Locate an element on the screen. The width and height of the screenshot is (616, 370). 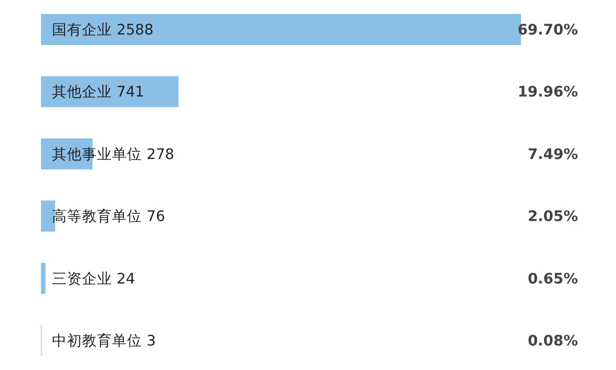
y-tick-label: 高等教育单位 76 is located at coordinates (109, 217).